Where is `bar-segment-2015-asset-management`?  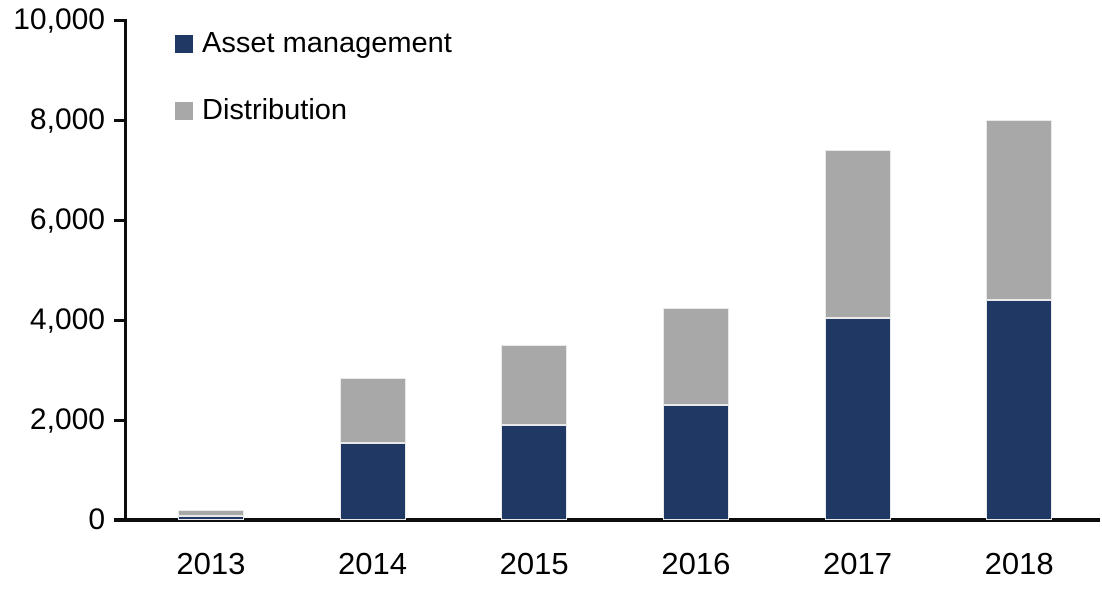
bar-segment-2015-asset-management is located at coordinates (534, 472).